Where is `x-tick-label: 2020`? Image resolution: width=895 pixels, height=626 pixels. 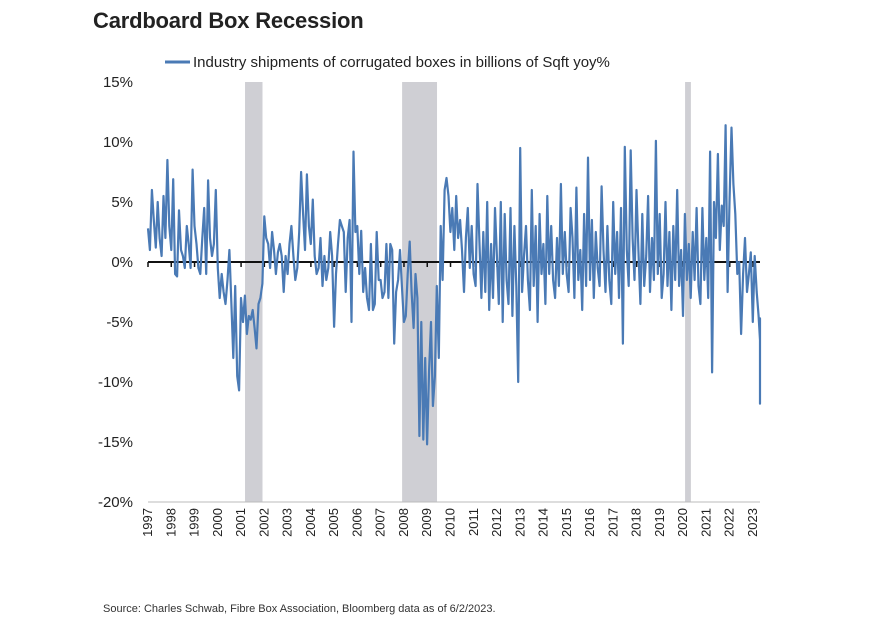
x-tick-label: 2020 is located at coordinates (682, 522).